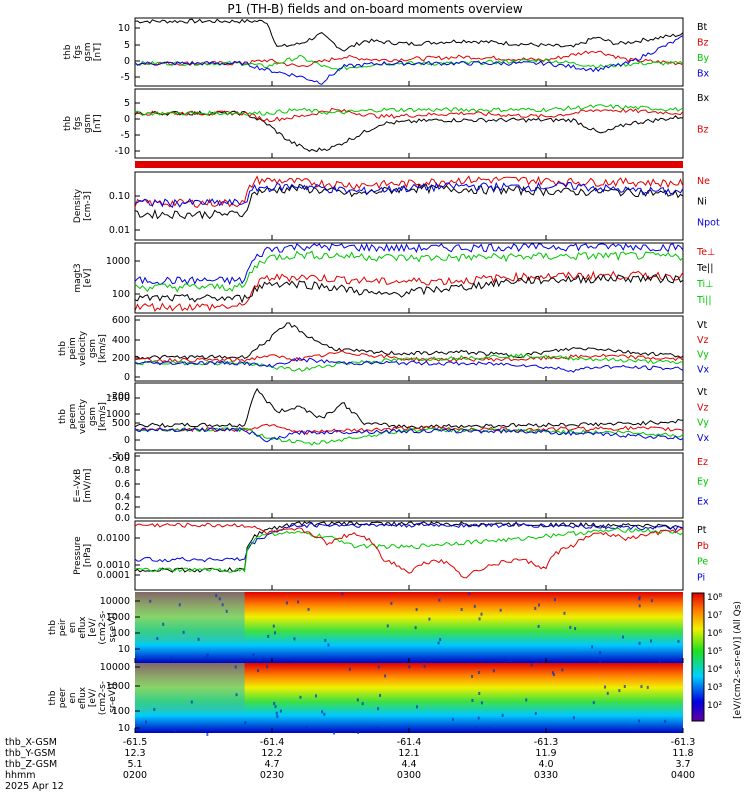 The height and width of the screenshot is (800, 750). I want to click on x-axis-row-label: thb_X-GSM, so click(31, 742).